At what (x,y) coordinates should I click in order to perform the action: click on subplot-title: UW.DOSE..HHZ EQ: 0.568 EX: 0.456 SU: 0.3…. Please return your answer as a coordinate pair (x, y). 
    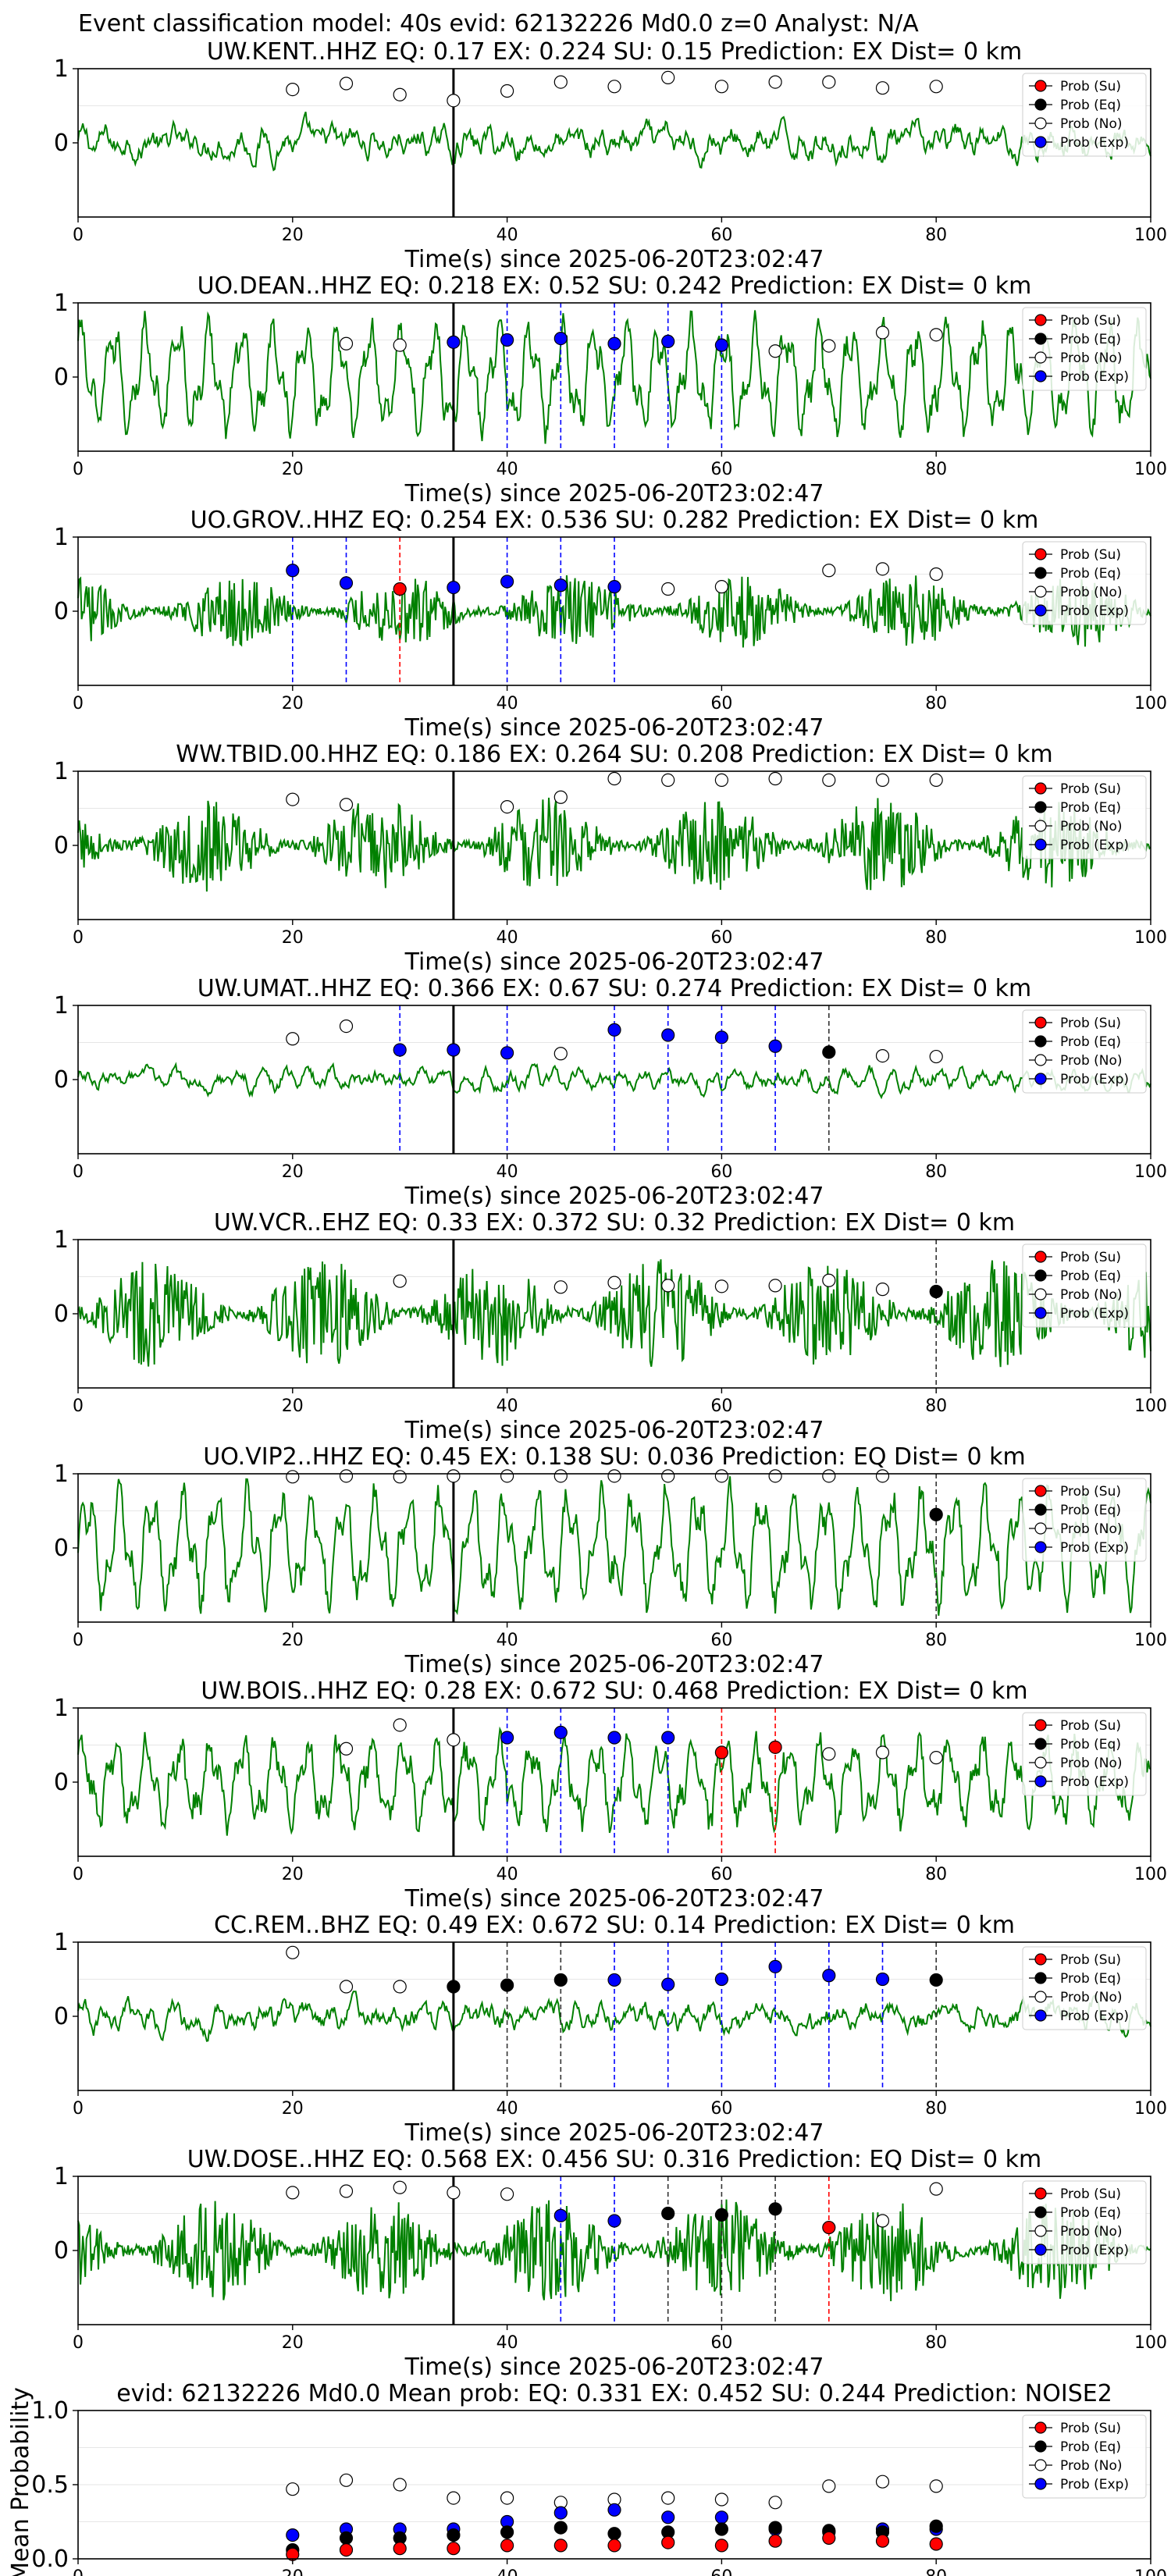
    Looking at the image, I should click on (614, 2159).